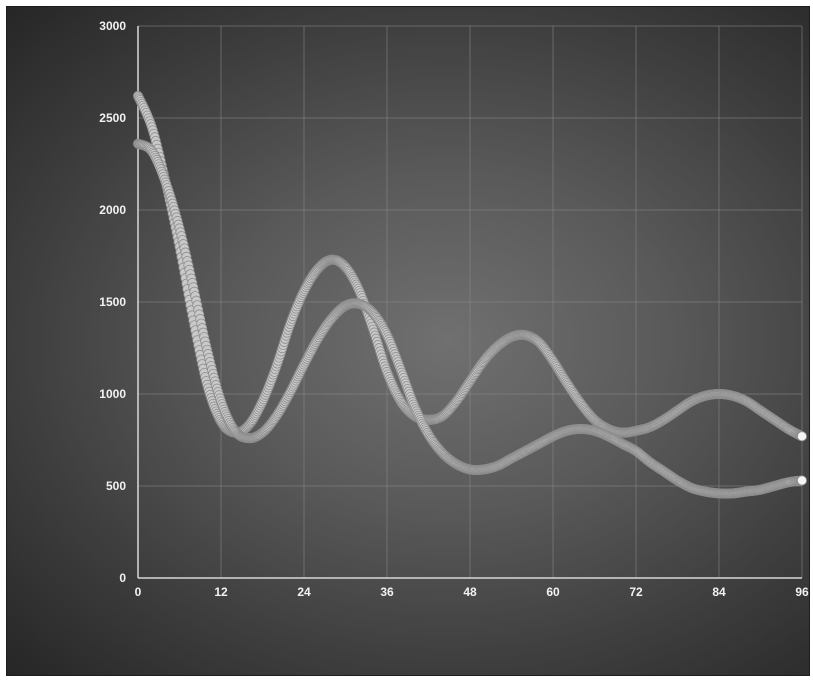  I want to click on x-tick-label: 12, so click(221, 592).